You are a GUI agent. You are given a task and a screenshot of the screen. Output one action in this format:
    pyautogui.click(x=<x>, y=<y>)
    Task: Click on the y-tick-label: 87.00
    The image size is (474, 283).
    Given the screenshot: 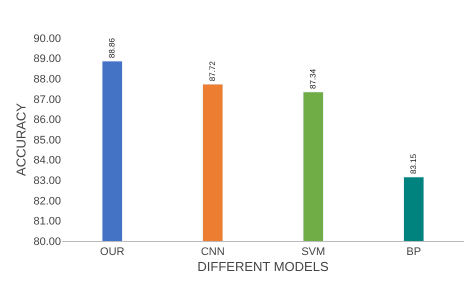 What is the action you would take?
    pyautogui.click(x=47, y=100)
    